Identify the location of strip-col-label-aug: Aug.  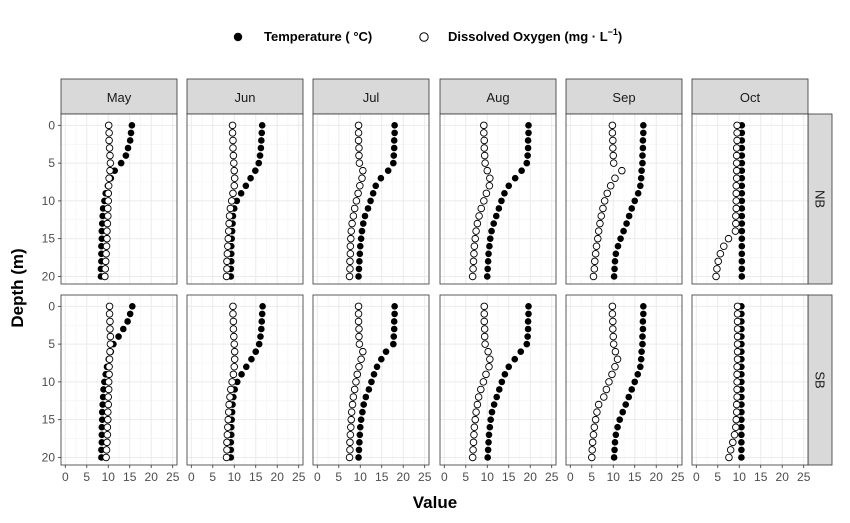
(497, 97).